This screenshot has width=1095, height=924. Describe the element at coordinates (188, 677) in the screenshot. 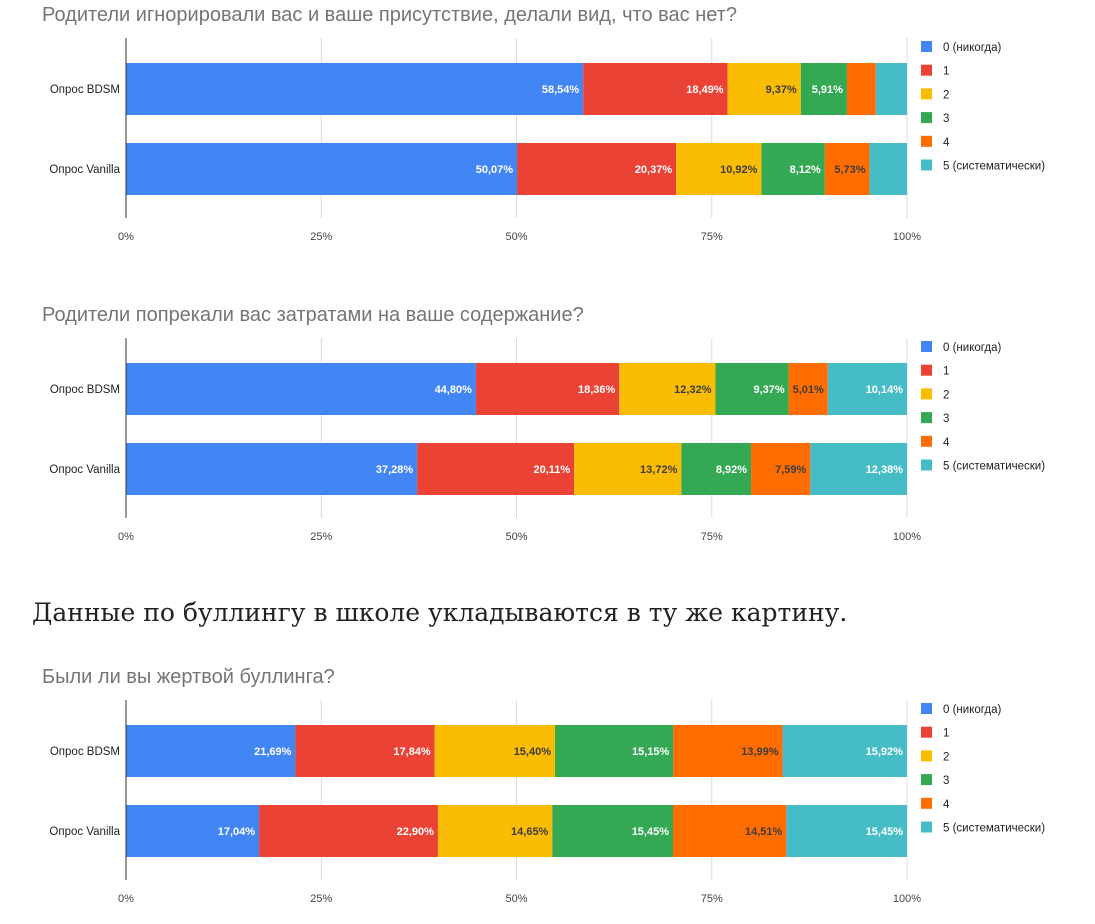

I see `chart-title: Были ли вы жертвой буллинга?` at that location.